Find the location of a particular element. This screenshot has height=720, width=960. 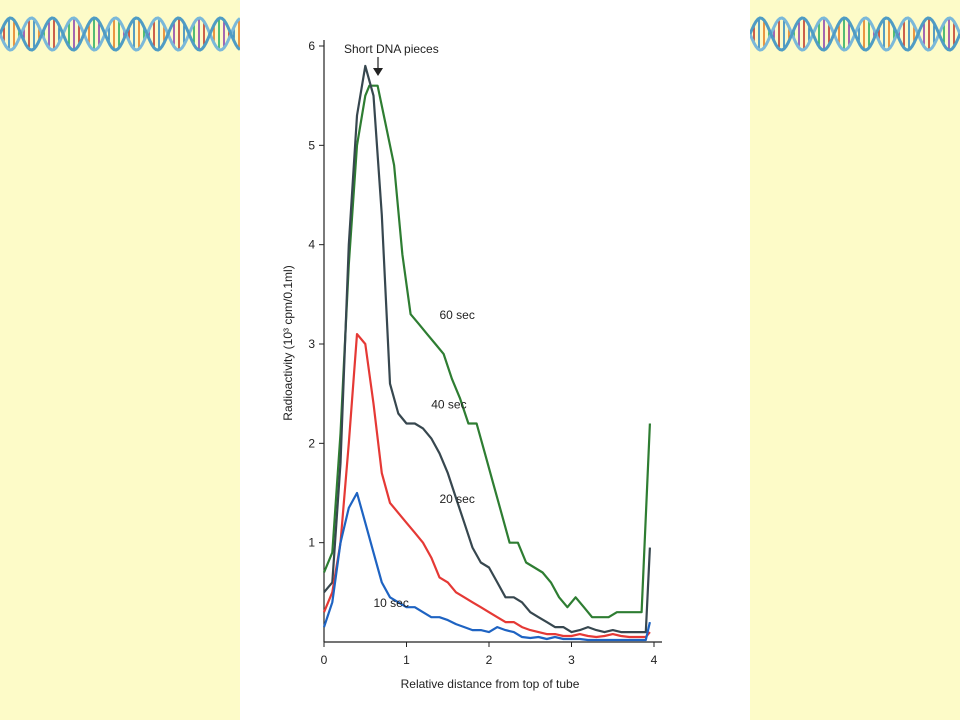

y-tick-label: 3 is located at coordinates (311, 344).